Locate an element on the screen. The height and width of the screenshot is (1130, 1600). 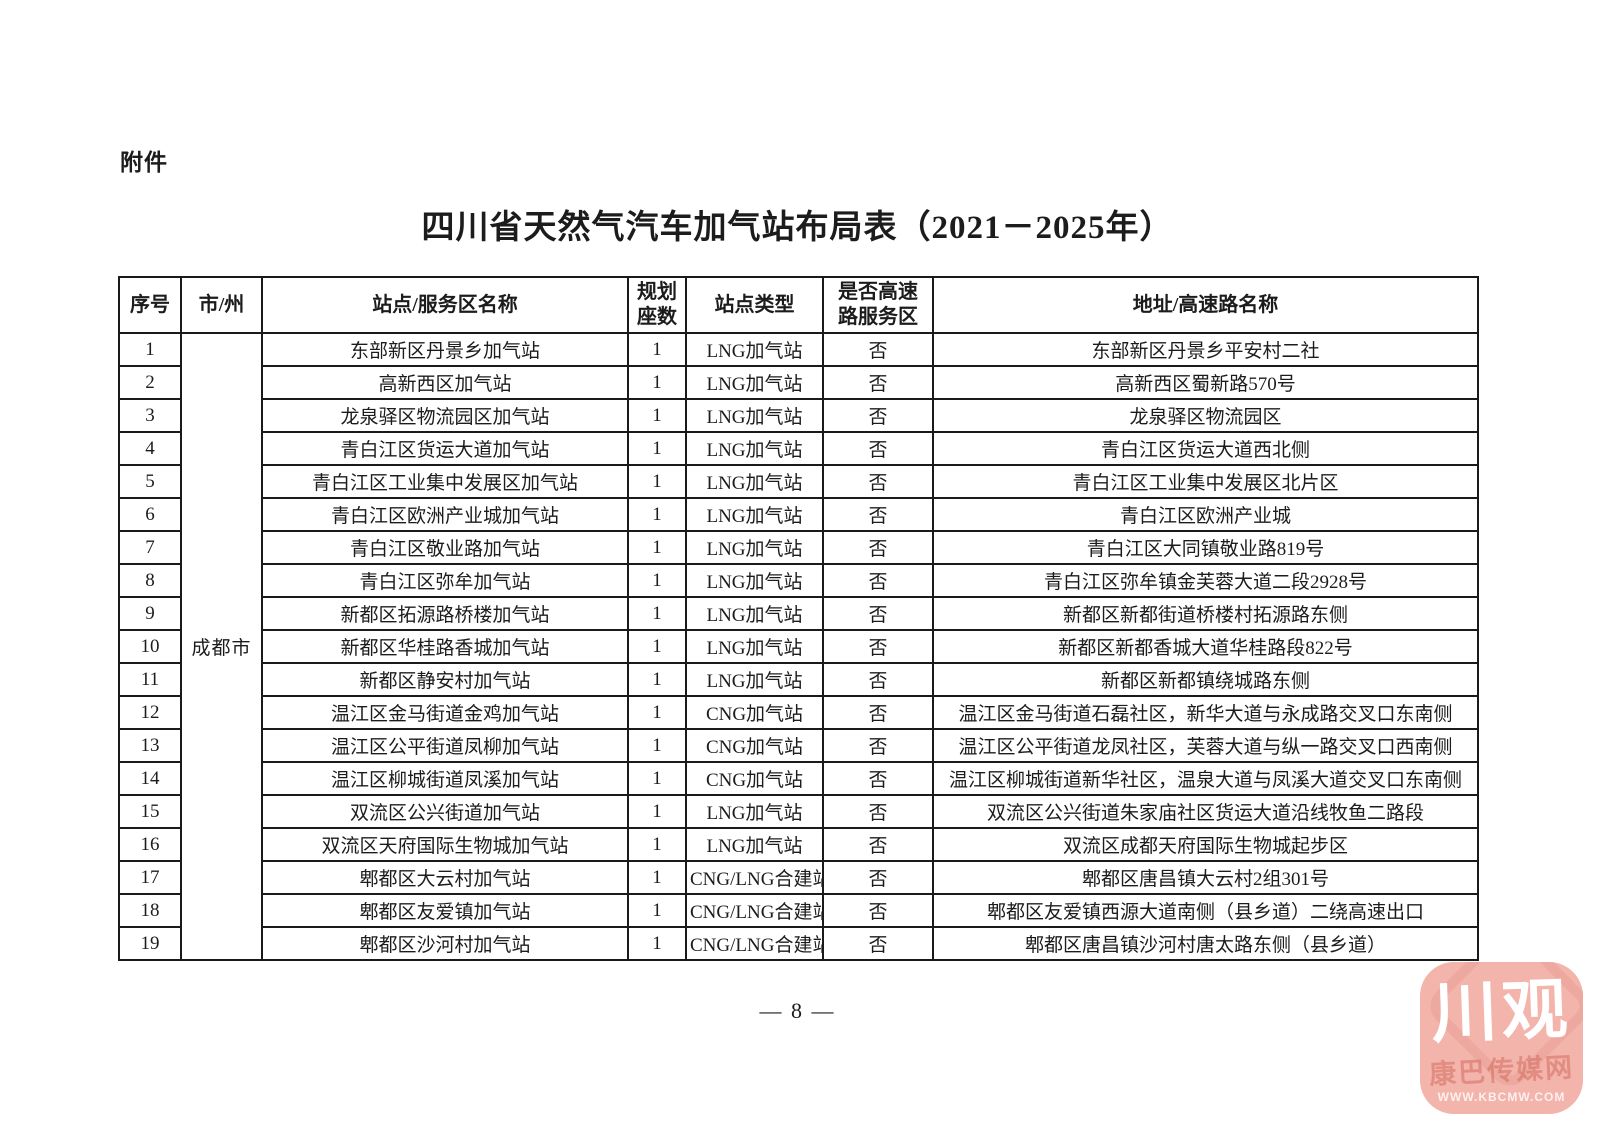
cell-station-name: 温江区金马街道金鸡加气站 is located at coordinates (445, 712).